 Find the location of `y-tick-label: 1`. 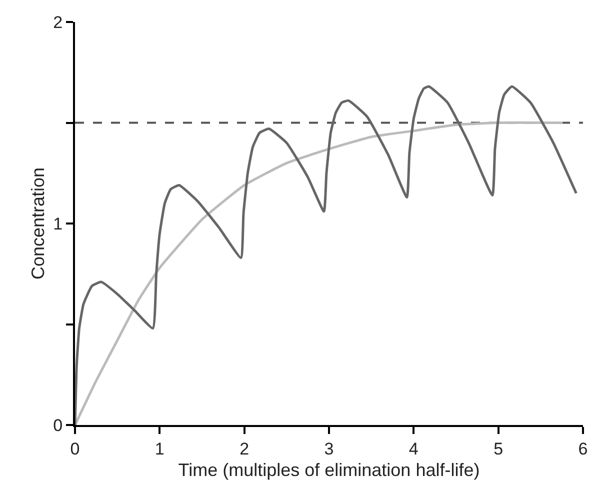

y-tick-label: 1 is located at coordinates (58, 224).